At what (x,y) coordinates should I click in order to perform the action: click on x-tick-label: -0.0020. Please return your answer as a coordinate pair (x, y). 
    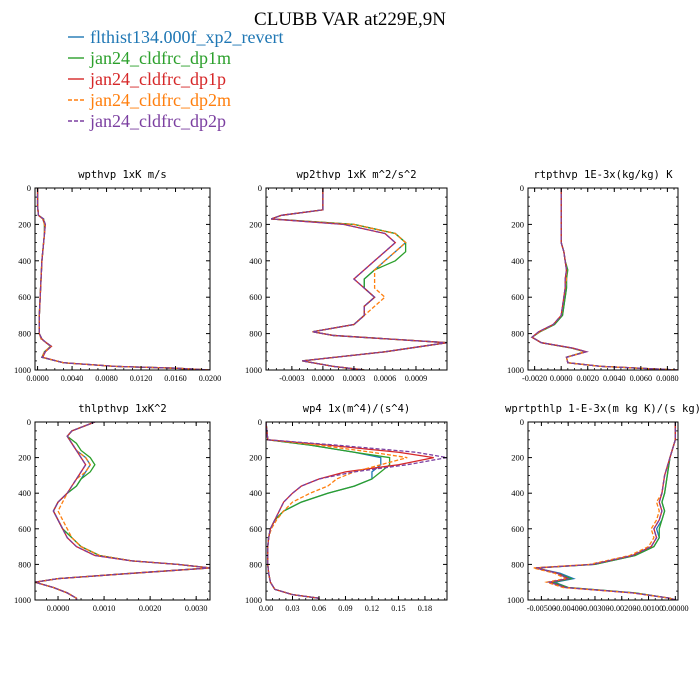
    Looking at the image, I should click on (534, 378).